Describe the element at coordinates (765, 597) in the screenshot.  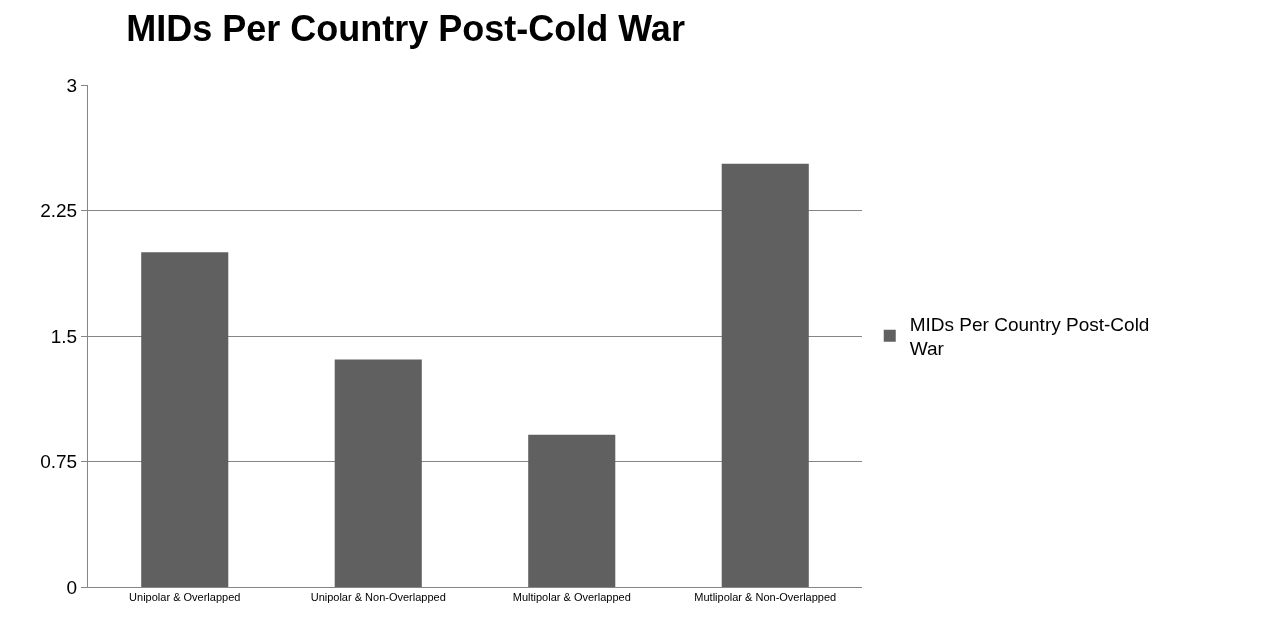
I see `x-tick-label: Mutlipolar & Non-Overlapped` at that location.